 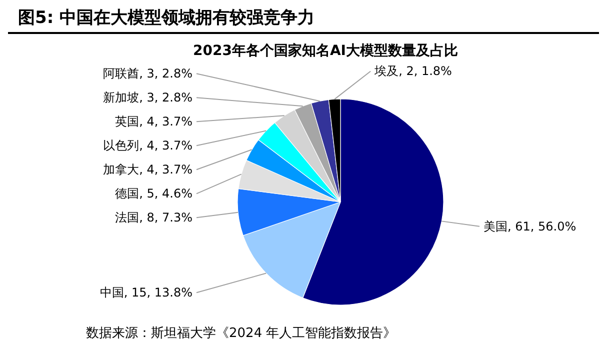 I want to click on data-label: , 8, 7.3%, so click(x=165, y=217).